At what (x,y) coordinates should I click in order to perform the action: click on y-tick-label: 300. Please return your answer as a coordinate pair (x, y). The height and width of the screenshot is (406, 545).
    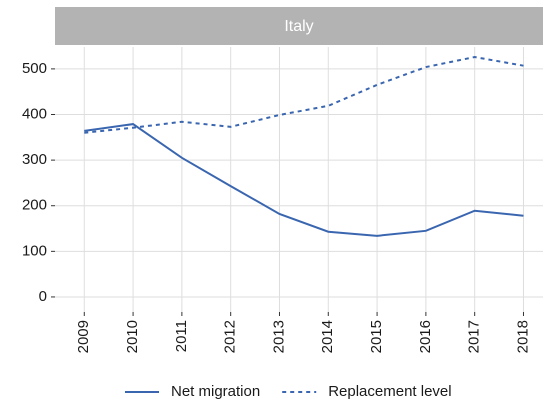
    Looking at the image, I should click on (34, 159).